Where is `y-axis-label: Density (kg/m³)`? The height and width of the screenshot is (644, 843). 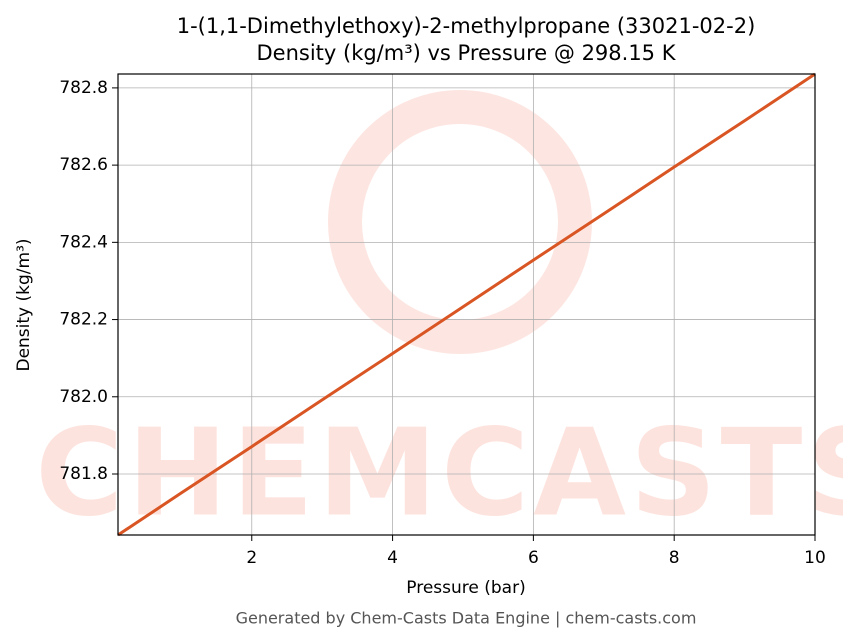
y-axis-label: Density (kg/m³) is located at coordinates (24, 304).